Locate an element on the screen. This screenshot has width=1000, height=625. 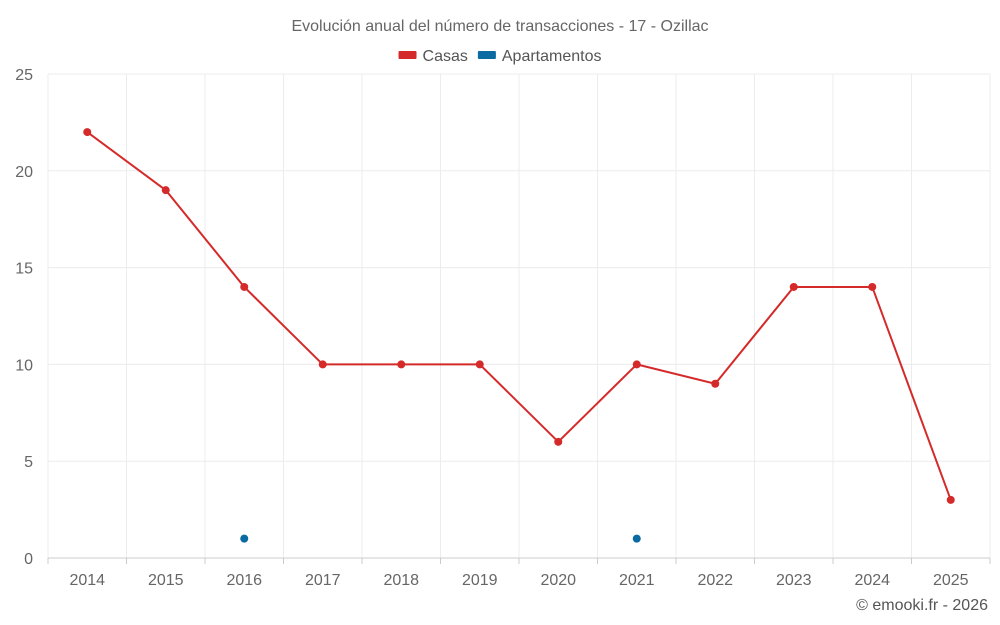
x-tick-label: 2017 is located at coordinates (323, 580).